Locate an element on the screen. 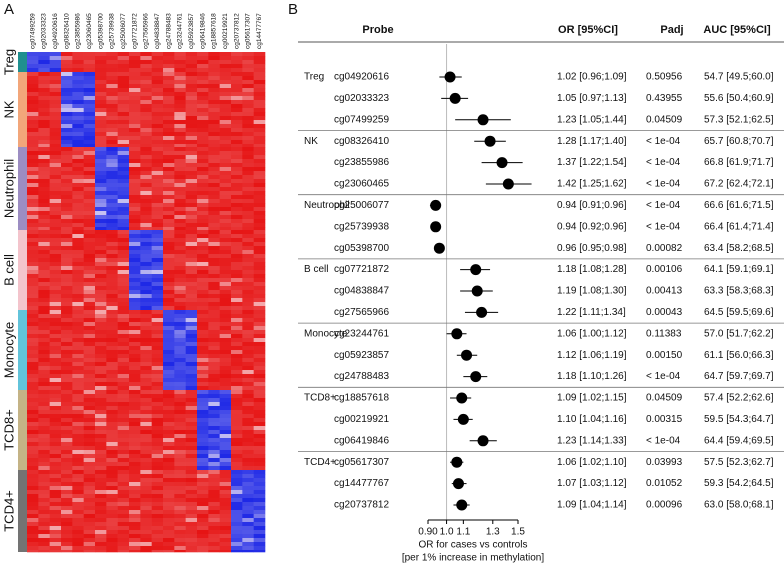 Image resolution: width=784 pixels, height=564 pixels. or-ci: 1.09 [1.04;1.14] is located at coordinates (592, 505).